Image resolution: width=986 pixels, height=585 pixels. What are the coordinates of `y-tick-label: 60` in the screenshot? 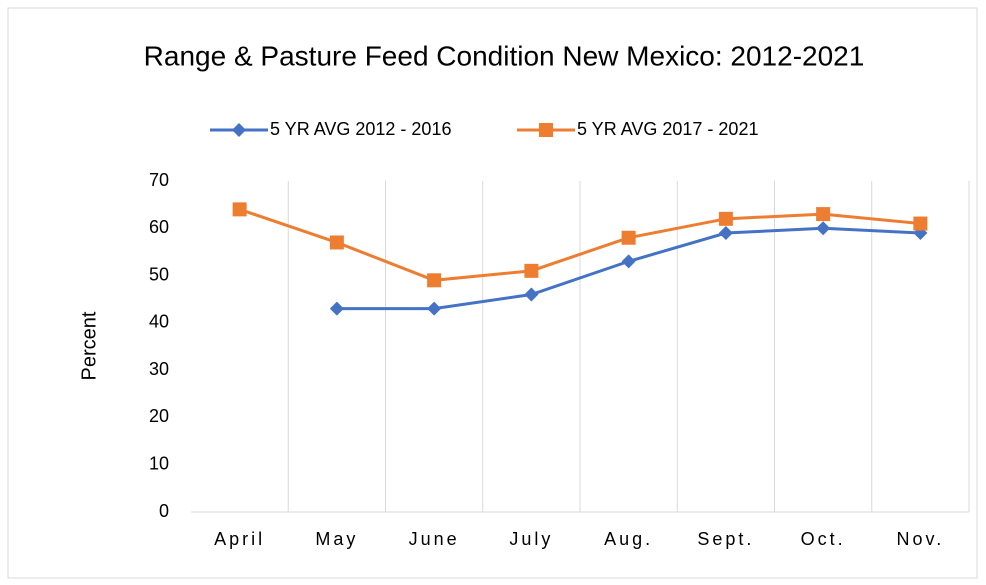 It's located at (159, 227).